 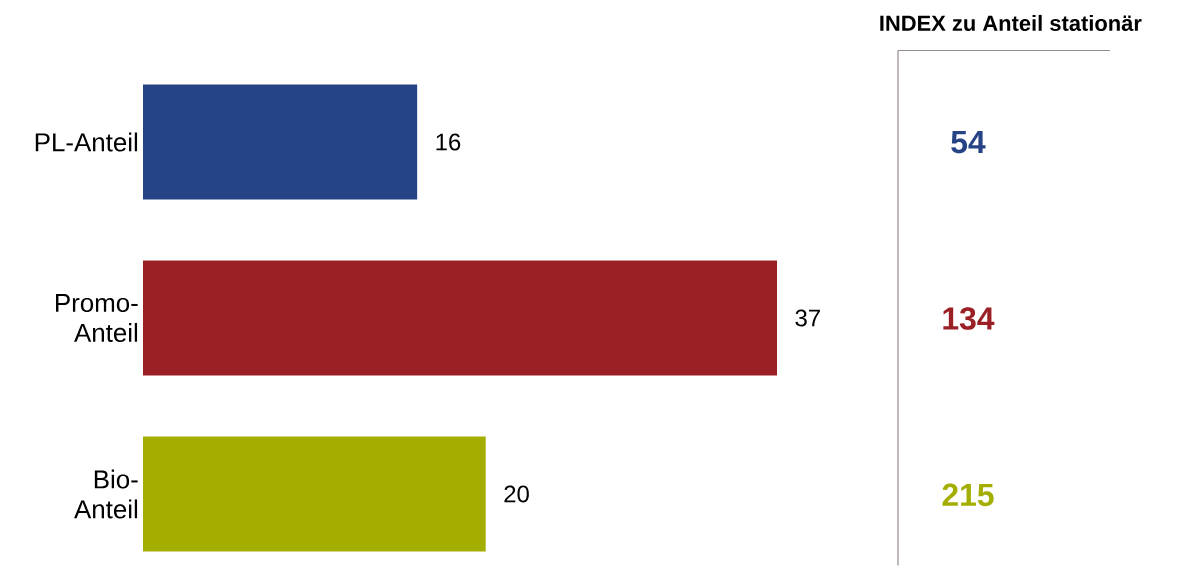 I want to click on y-tick-label: PL-Anteil, so click(x=86, y=142).